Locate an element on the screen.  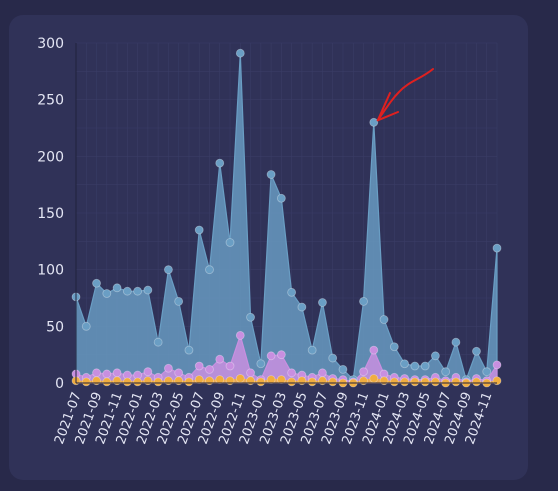
y-tick-label: 300 is located at coordinates (50, 44).